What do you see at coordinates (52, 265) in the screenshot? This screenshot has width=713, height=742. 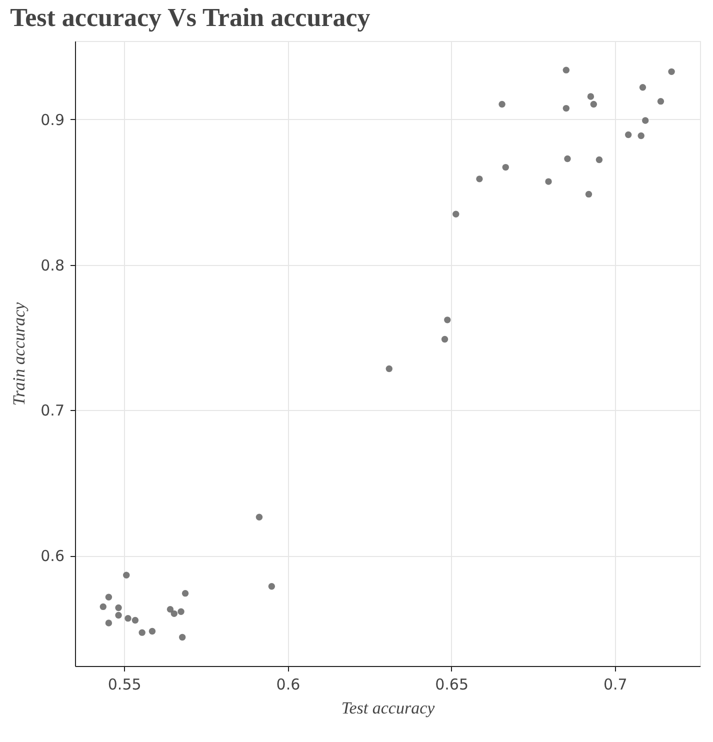 I see `y-tick-label: 0.8` at bounding box center [52, 265].